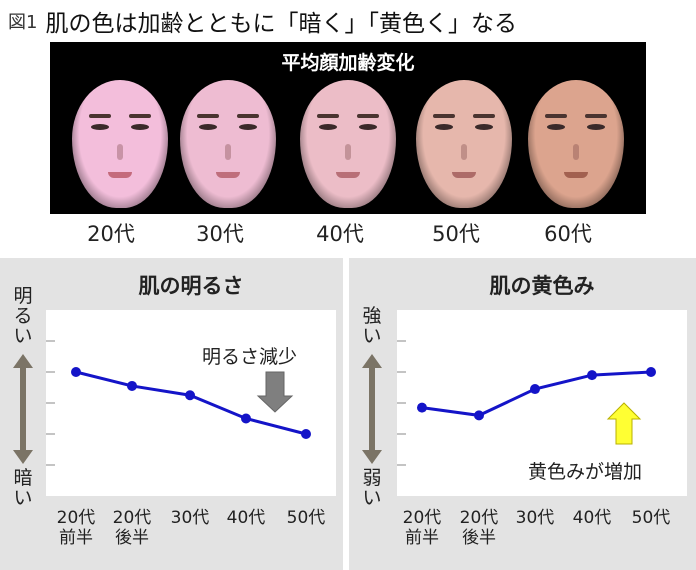 This screenshot has width=696, height=570. I want to click on yellowness-top-label: 強い, so click(372, 326).